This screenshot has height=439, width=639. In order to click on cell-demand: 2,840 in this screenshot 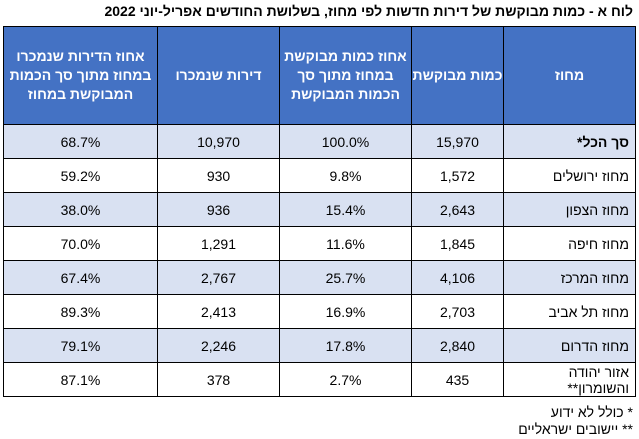, I will do `click(457, 345)`.